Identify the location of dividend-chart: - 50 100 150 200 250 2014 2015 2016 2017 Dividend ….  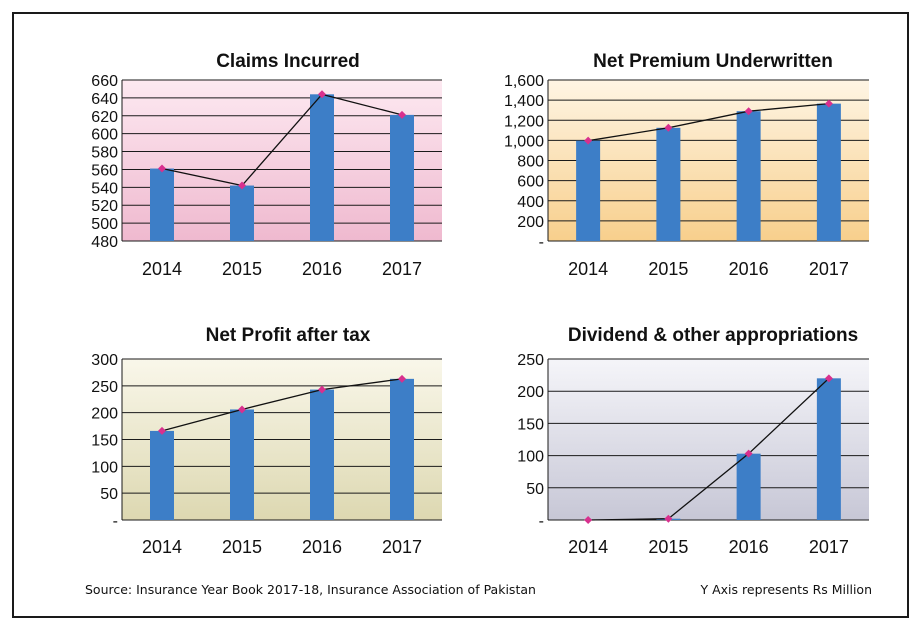
(693, 441).